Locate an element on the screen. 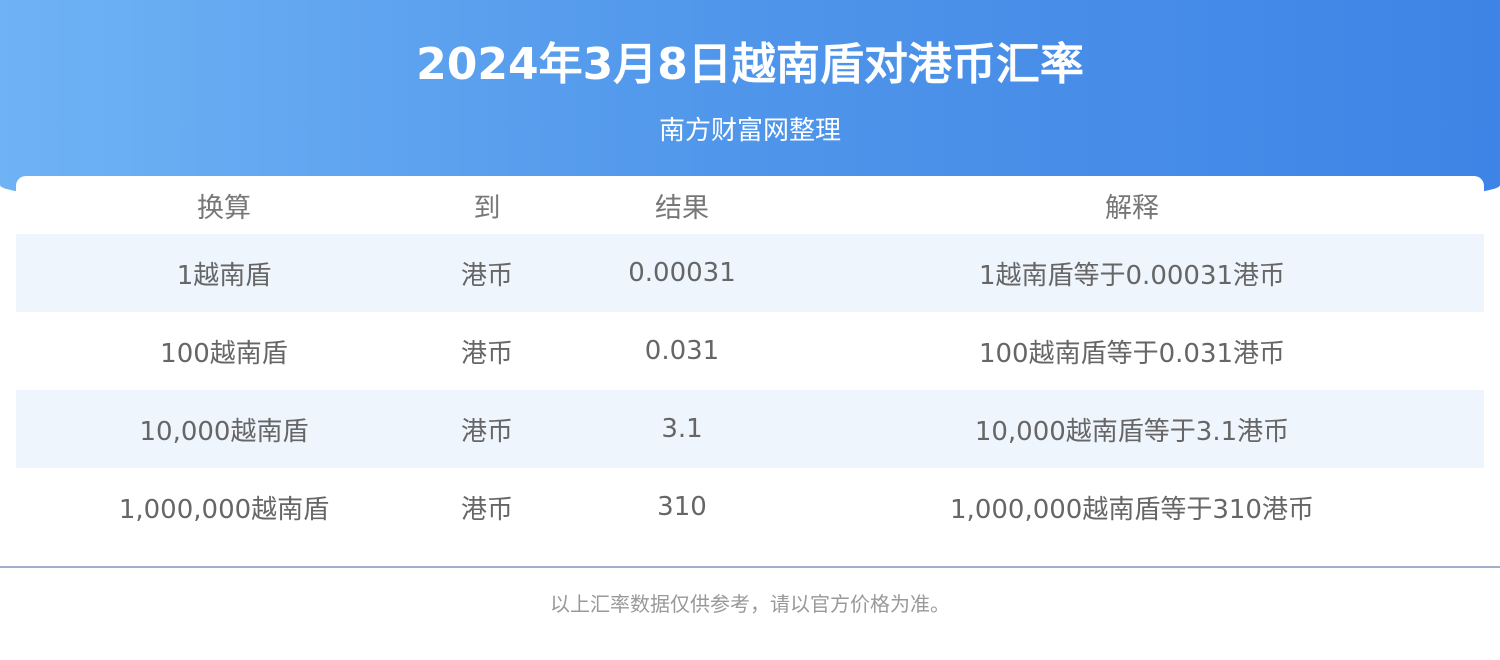 This screenshot has height=660, width=1500. footer-note: 以上汇率数据仅供参考，请以官方价格为准。 is located at coordinates (750, 604).